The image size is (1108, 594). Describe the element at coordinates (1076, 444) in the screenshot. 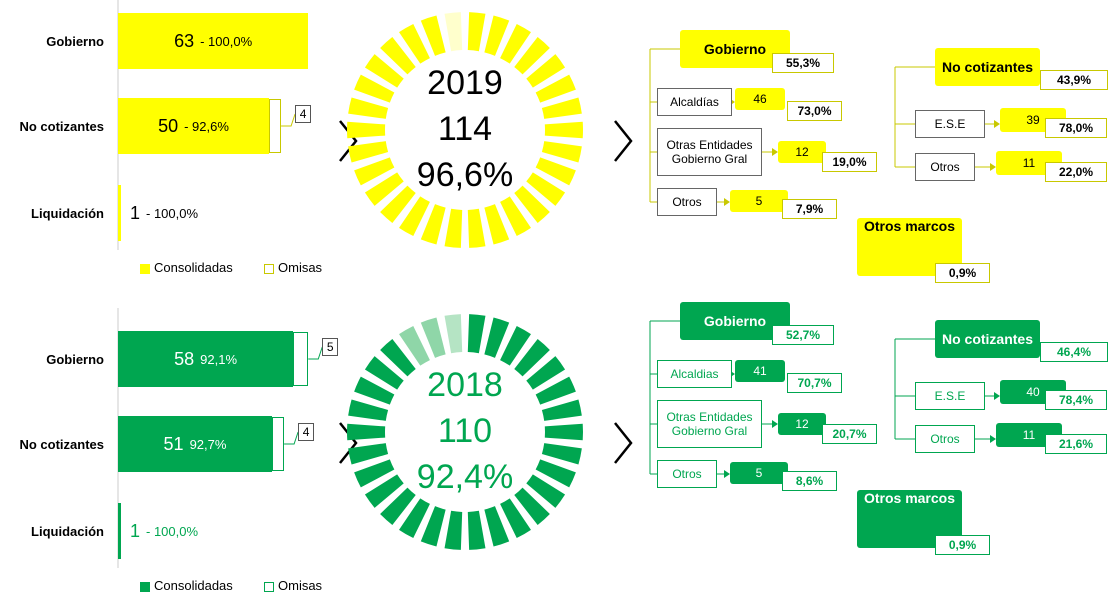

I see `node-pct: 21,6%` at that location.